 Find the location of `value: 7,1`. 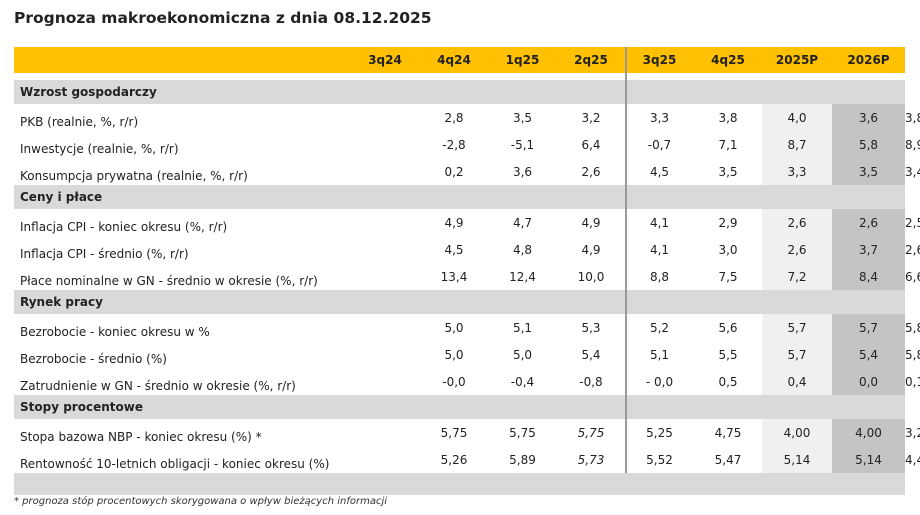

value: 7,1 is located at coordinates (728, 144).